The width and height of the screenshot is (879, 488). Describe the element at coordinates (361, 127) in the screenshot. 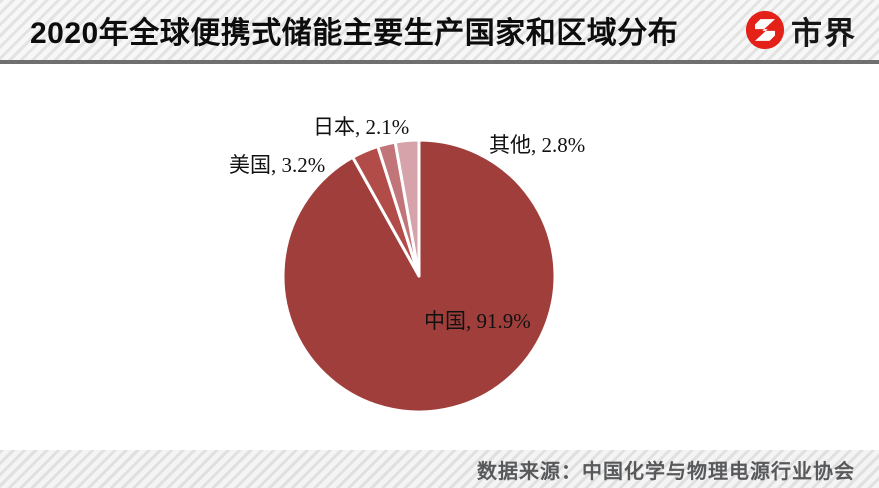

I see `pie-label-japan: 日本, 2.1%` at that location.